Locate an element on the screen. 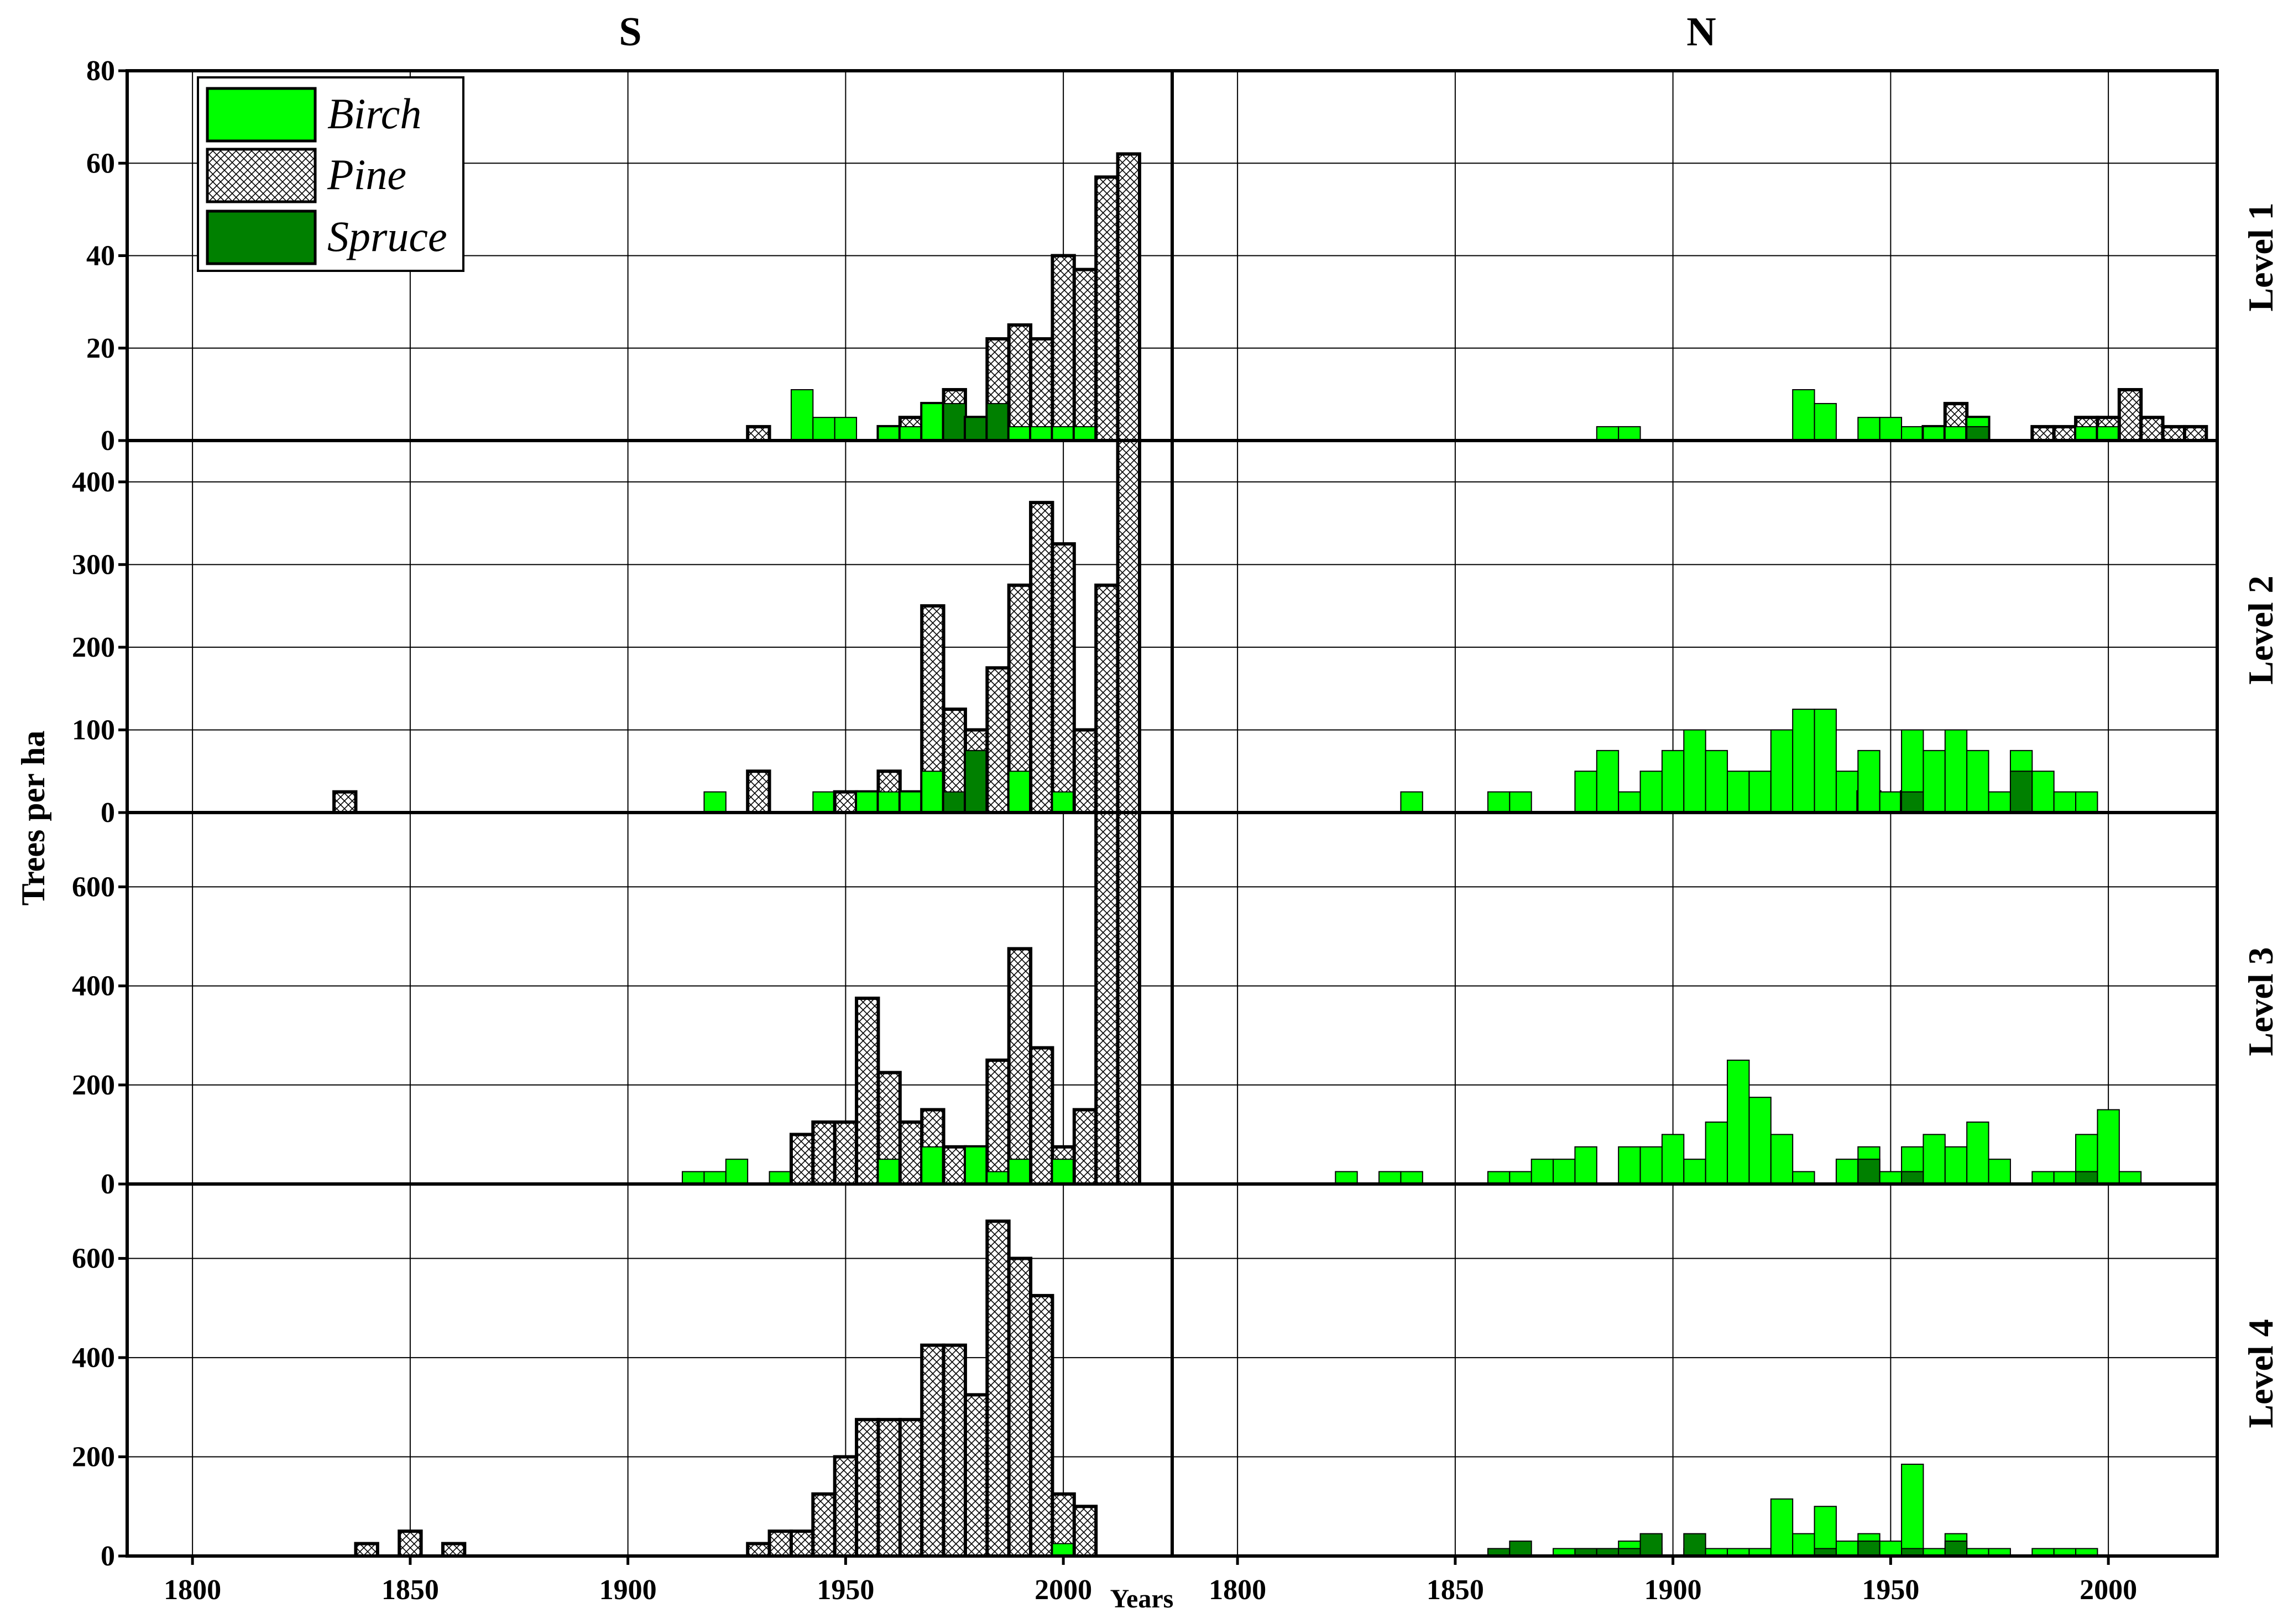 The height and width of the screenshot is (1624, 2288). panel-frame is located at coordinates (1695, 998).